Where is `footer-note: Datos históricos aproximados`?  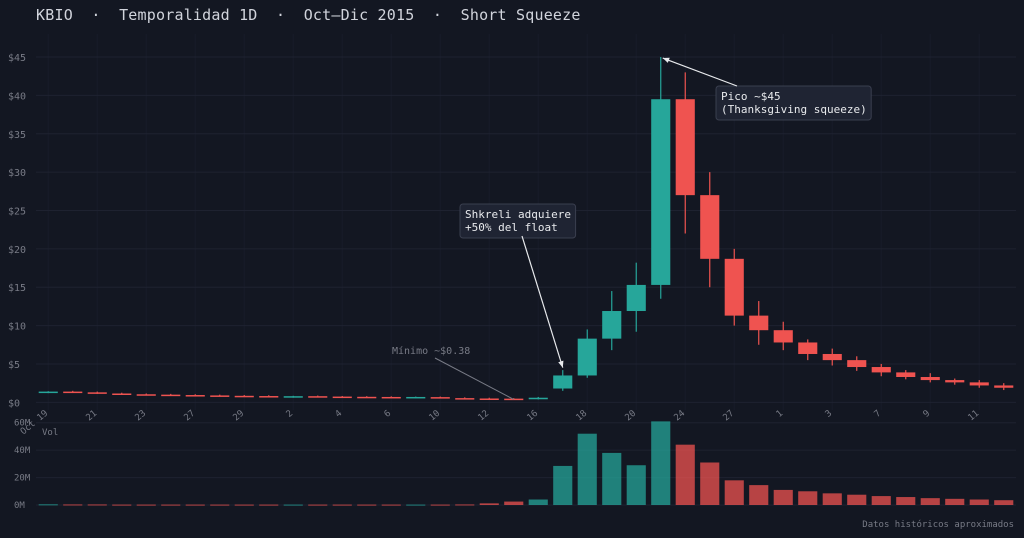
footer-note: Datos históricos aproximados is located at coordinates (938, 525).